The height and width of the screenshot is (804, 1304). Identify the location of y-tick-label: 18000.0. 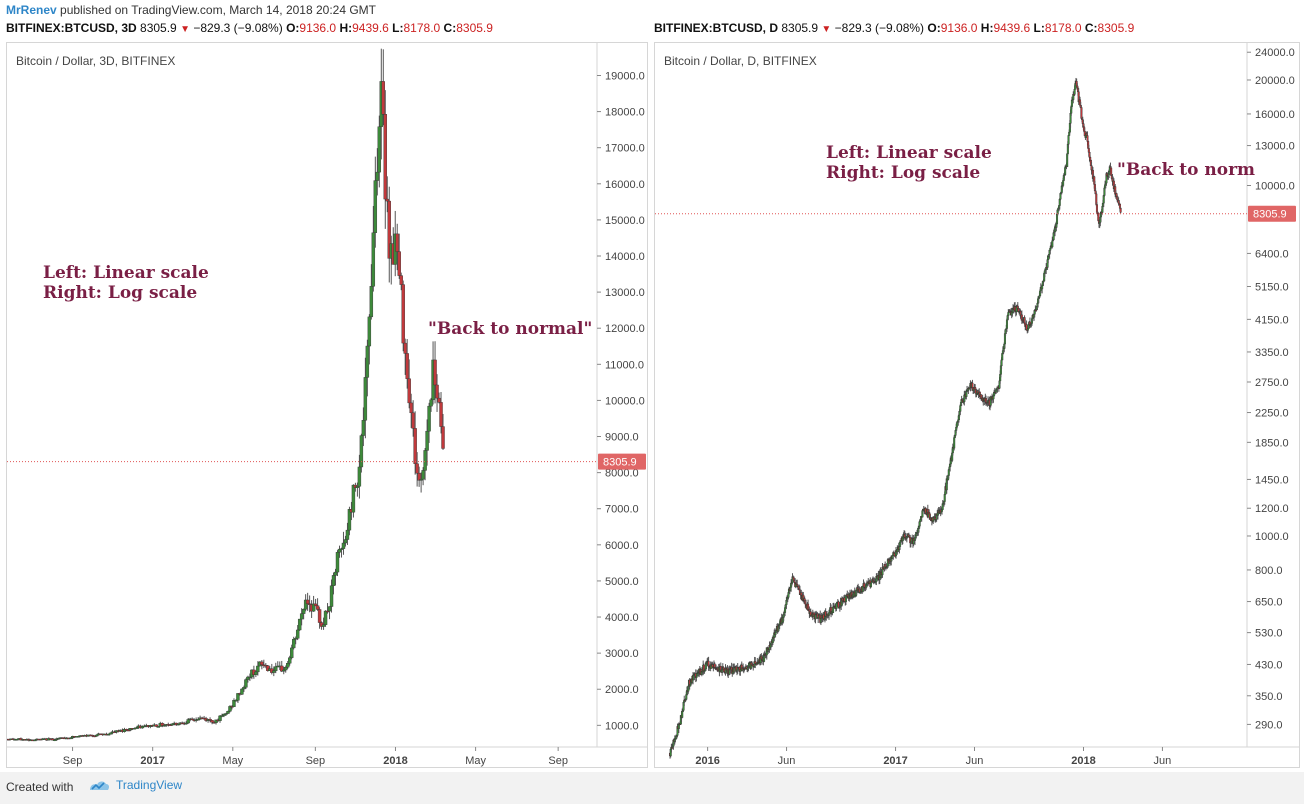
(625, 113).